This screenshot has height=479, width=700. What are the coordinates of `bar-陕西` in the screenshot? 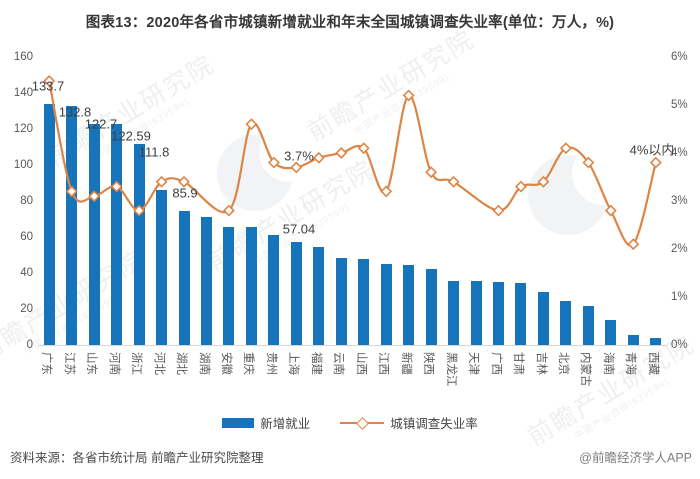 It's located at (431, 307).